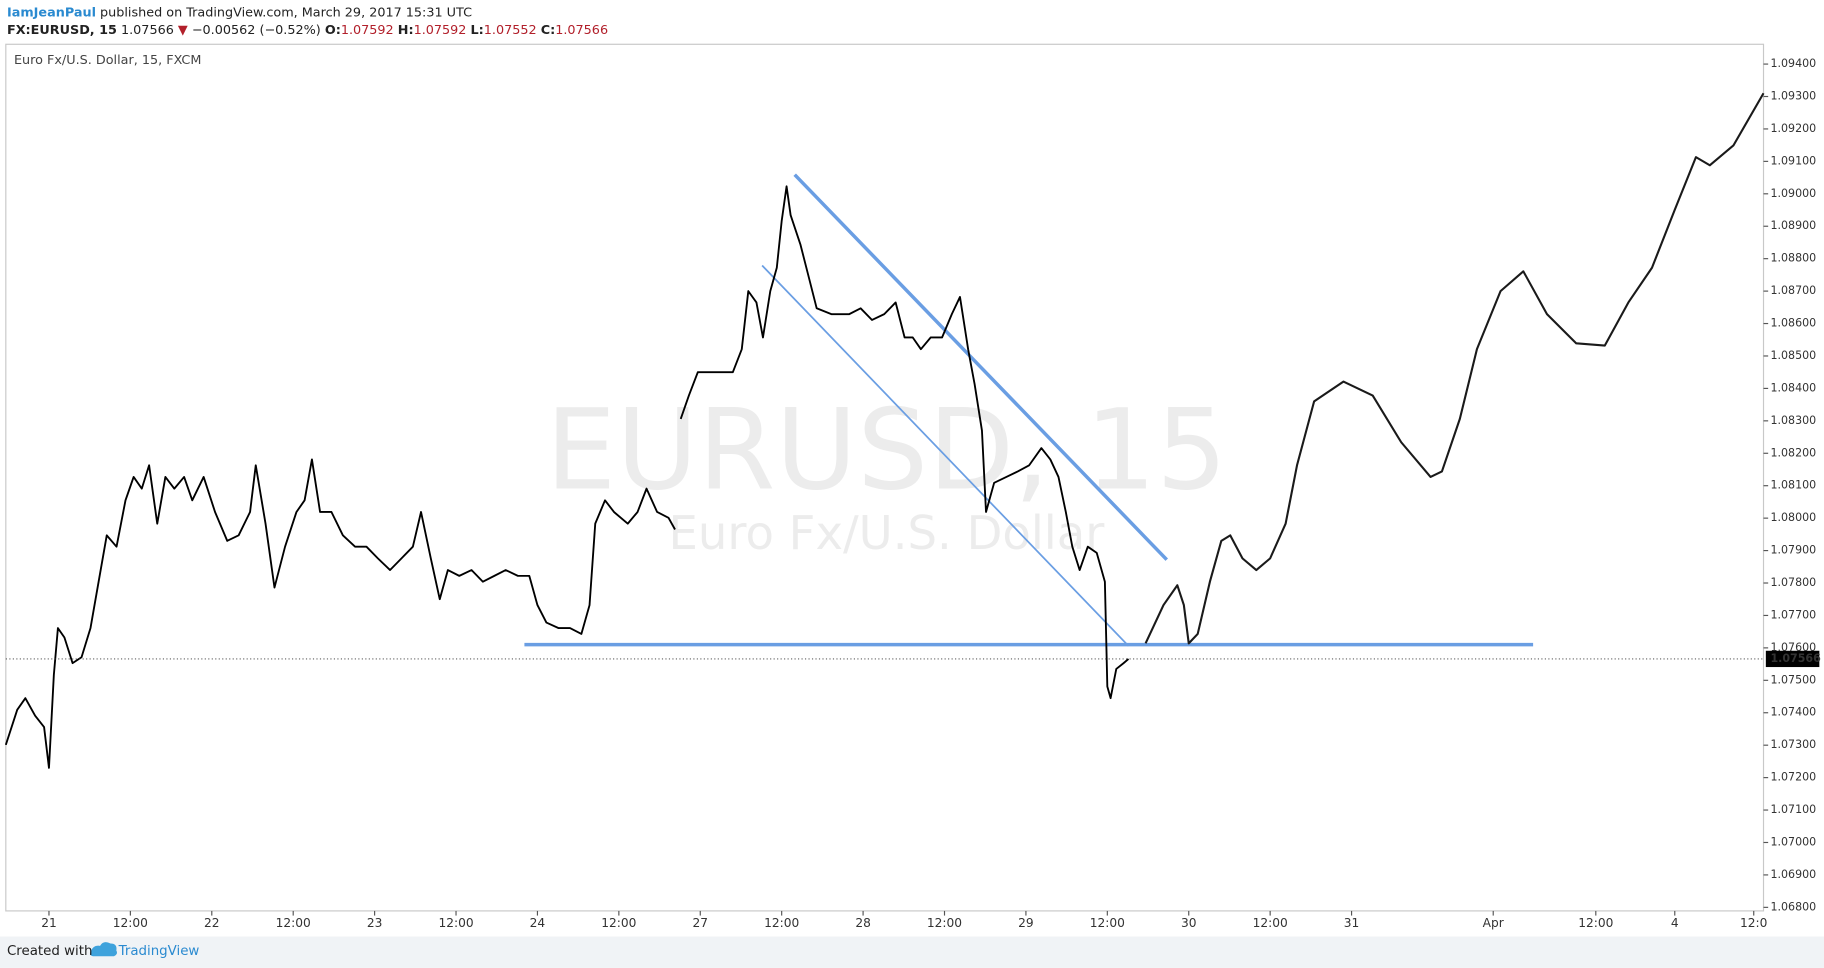  I want to click on change: −0.00562 (−0.52%), so click(256, 30).